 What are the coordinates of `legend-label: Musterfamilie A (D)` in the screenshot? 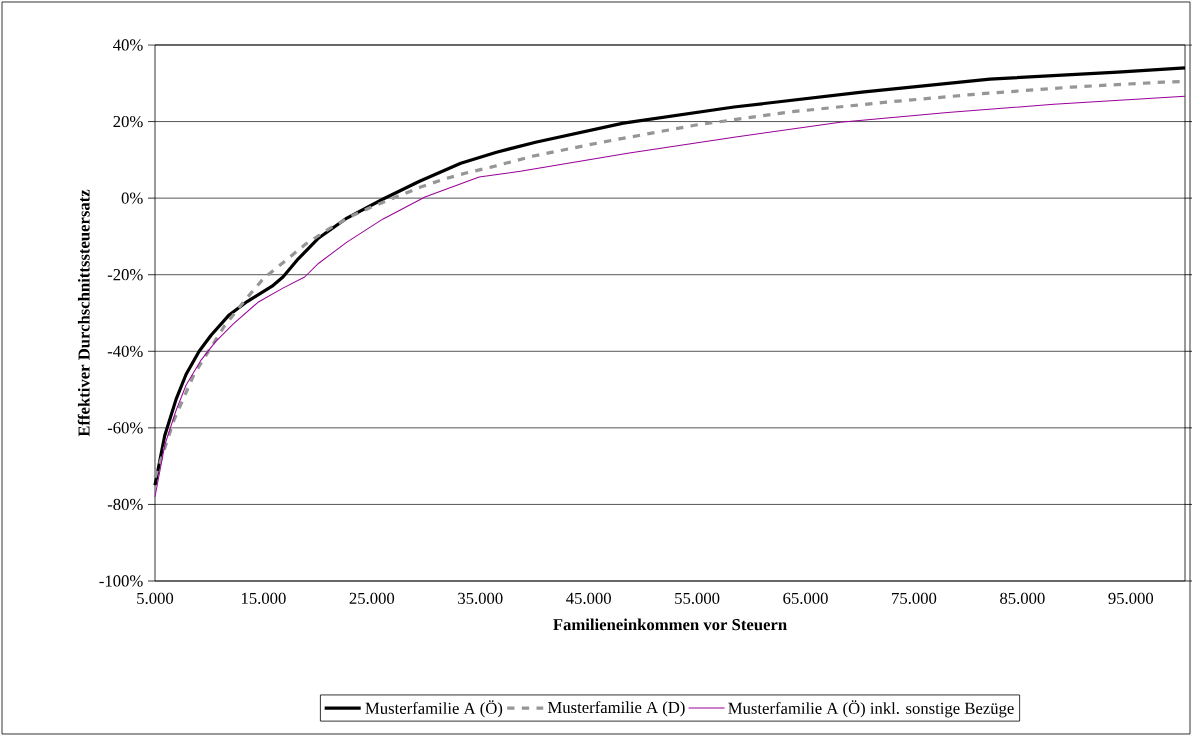 It's located at (616, 709).